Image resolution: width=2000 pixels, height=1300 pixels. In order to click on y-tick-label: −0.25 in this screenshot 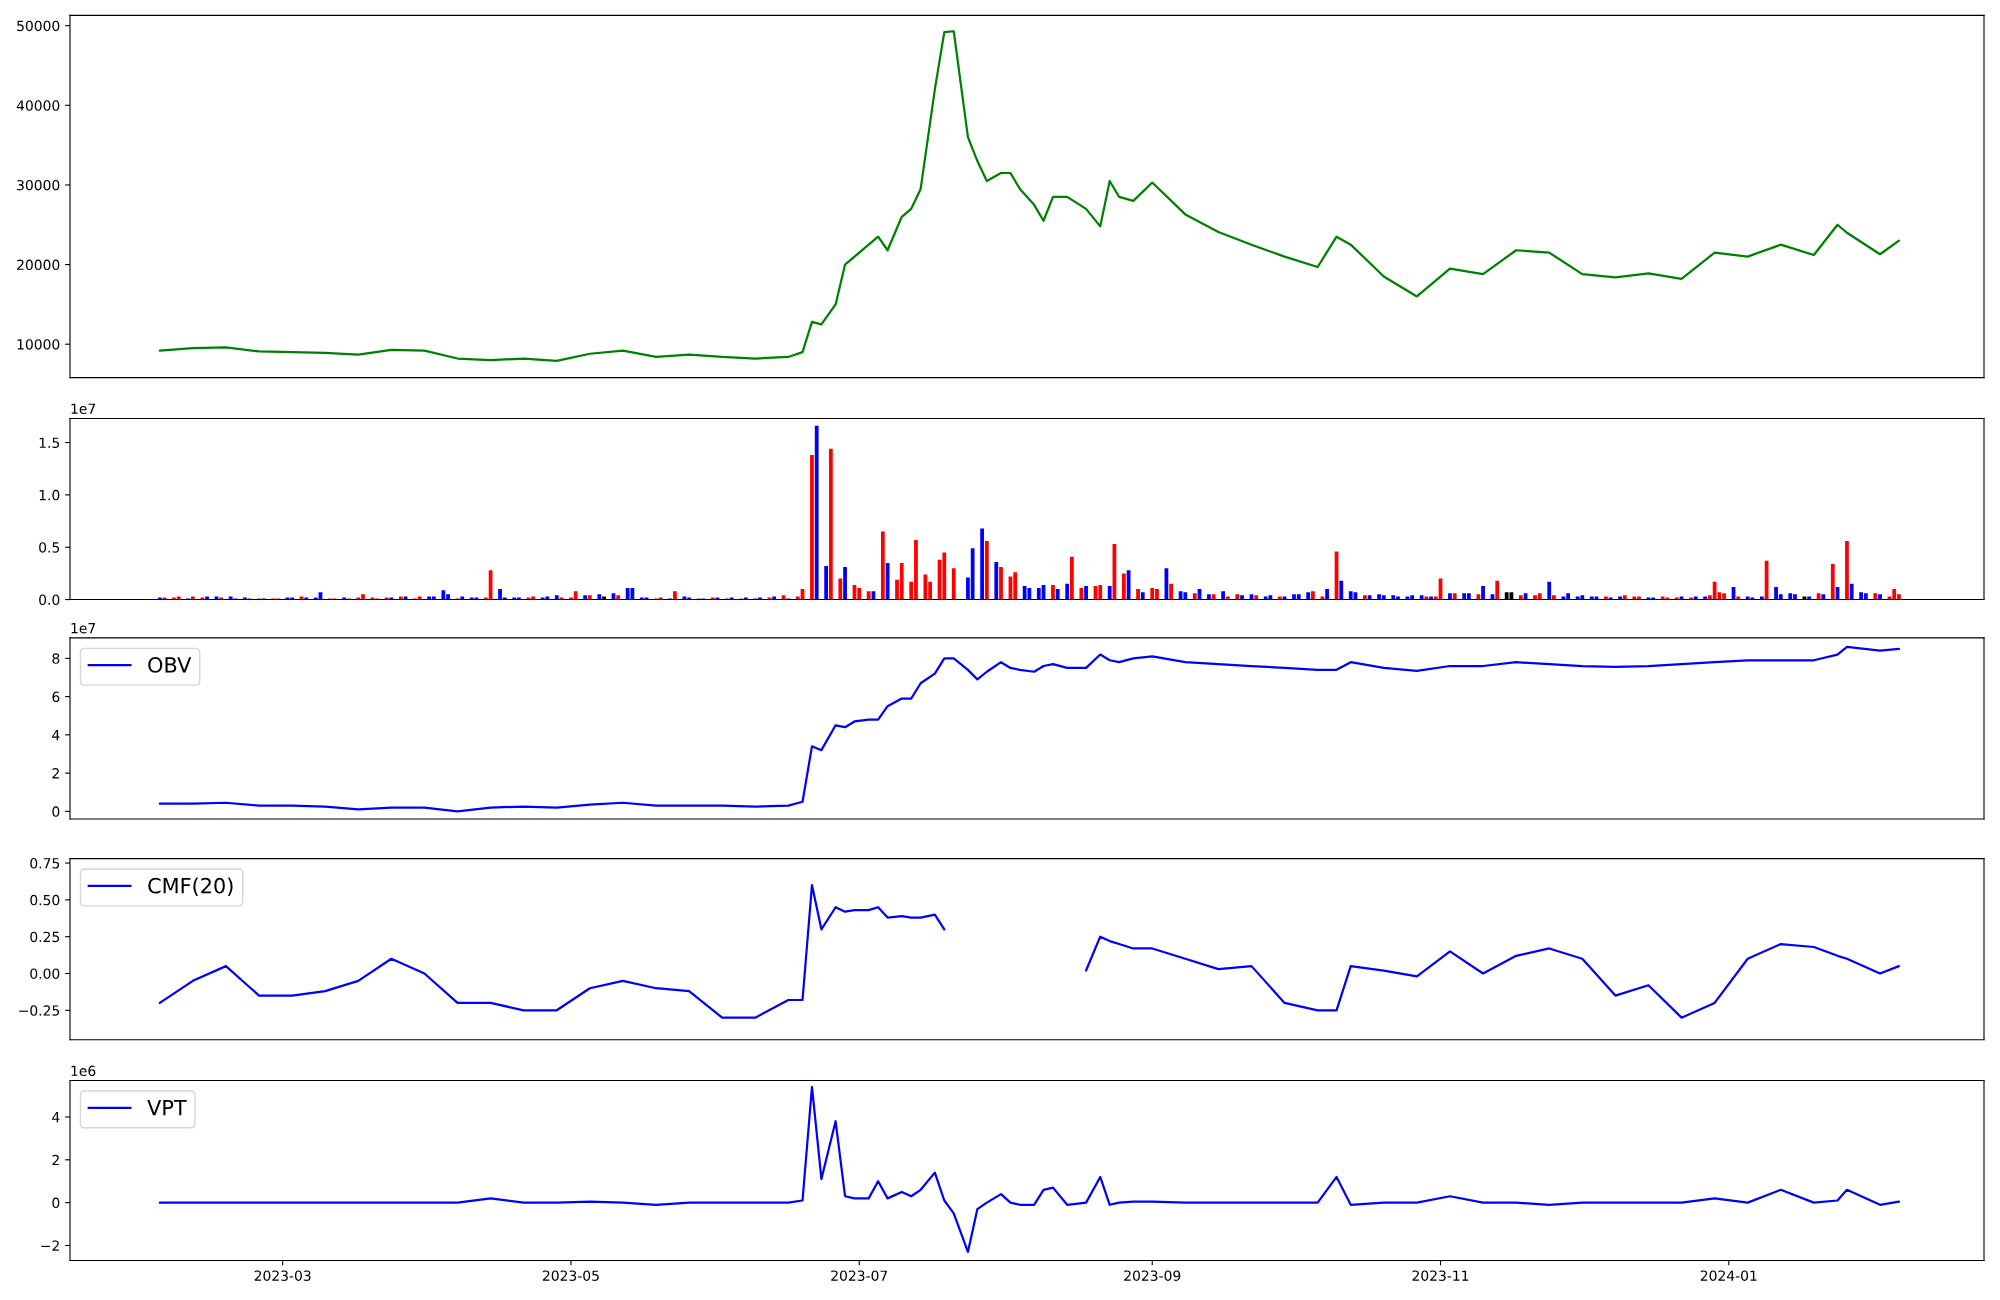, I will do `click(39, 1010)`.